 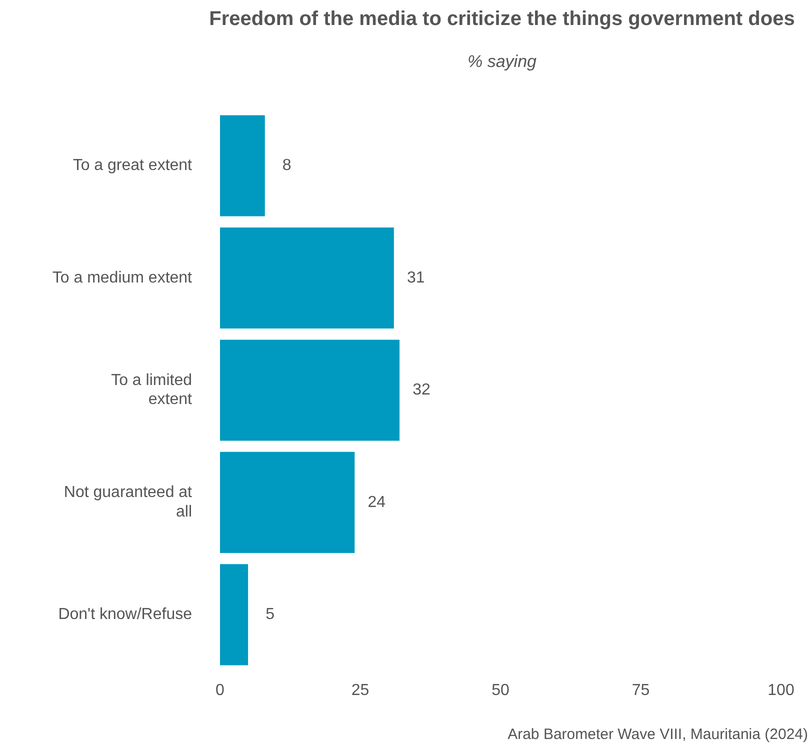 What do you see at coordinates (122, 277) in the screenshot?
I see `y-tick-label: To a medium extent` at bounding box center [122, 277].